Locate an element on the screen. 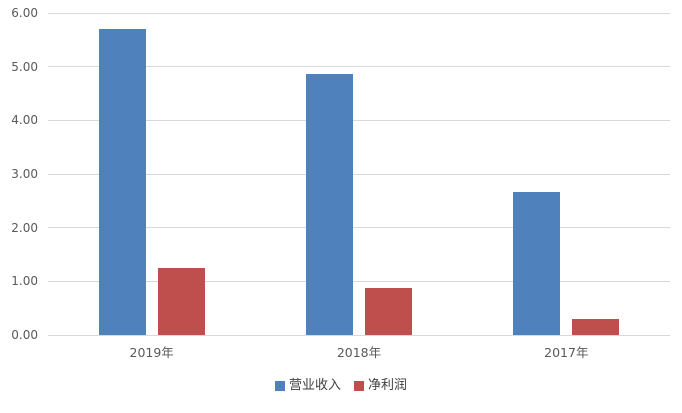 The height and width of the screenshot is (413, 682). x-axis-category-label: 2018年 is located at coordinates (359, 352).